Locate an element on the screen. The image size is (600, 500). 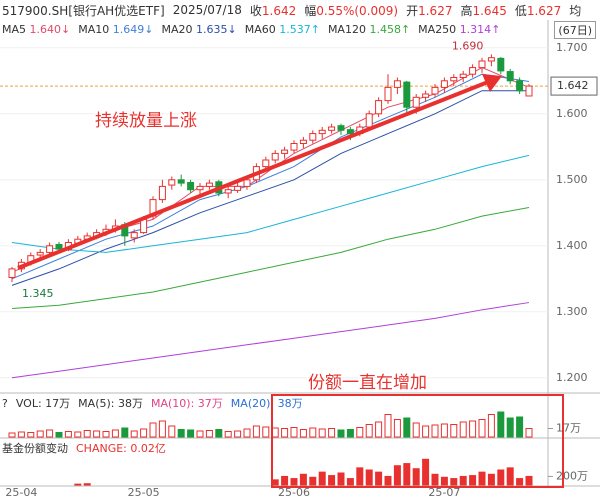
ma-value: 1.635 is located at coordinates (211, 29).